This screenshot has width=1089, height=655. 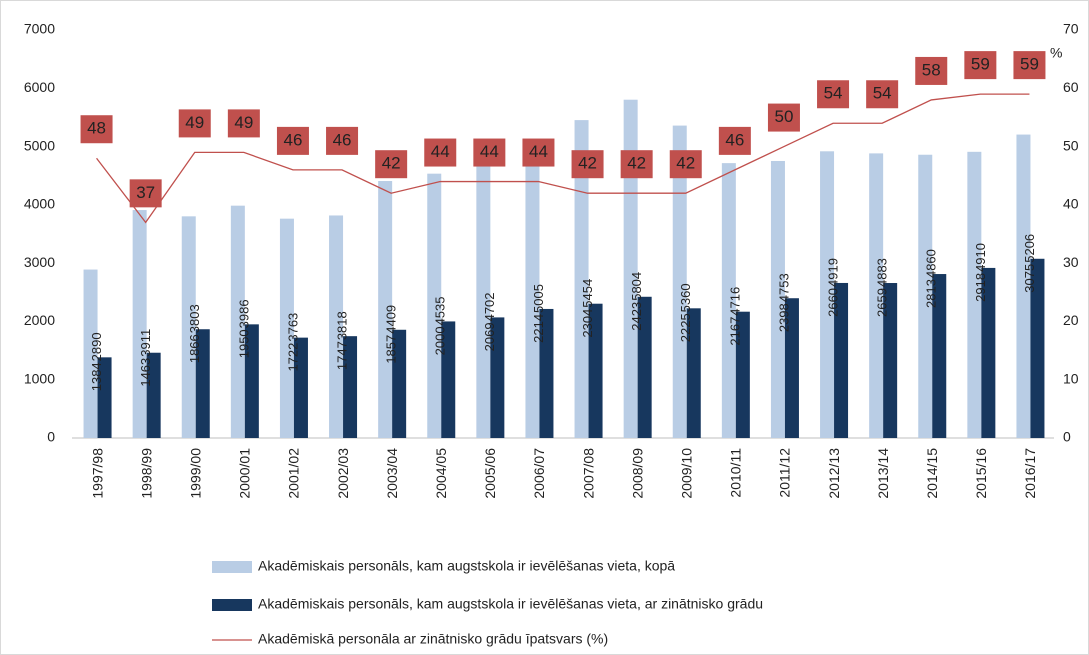 What do you see at coordinates (294, 473) in the screenshot?
I see `x-tick-label: 2001/02` at bounding box center [294, 473].